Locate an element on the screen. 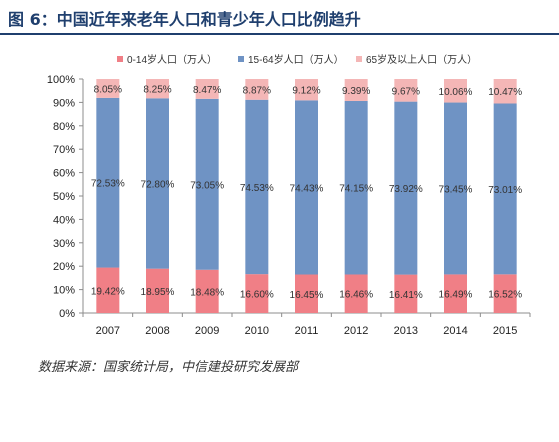  data-label: 8.47% is located at coordinates (207, 90).